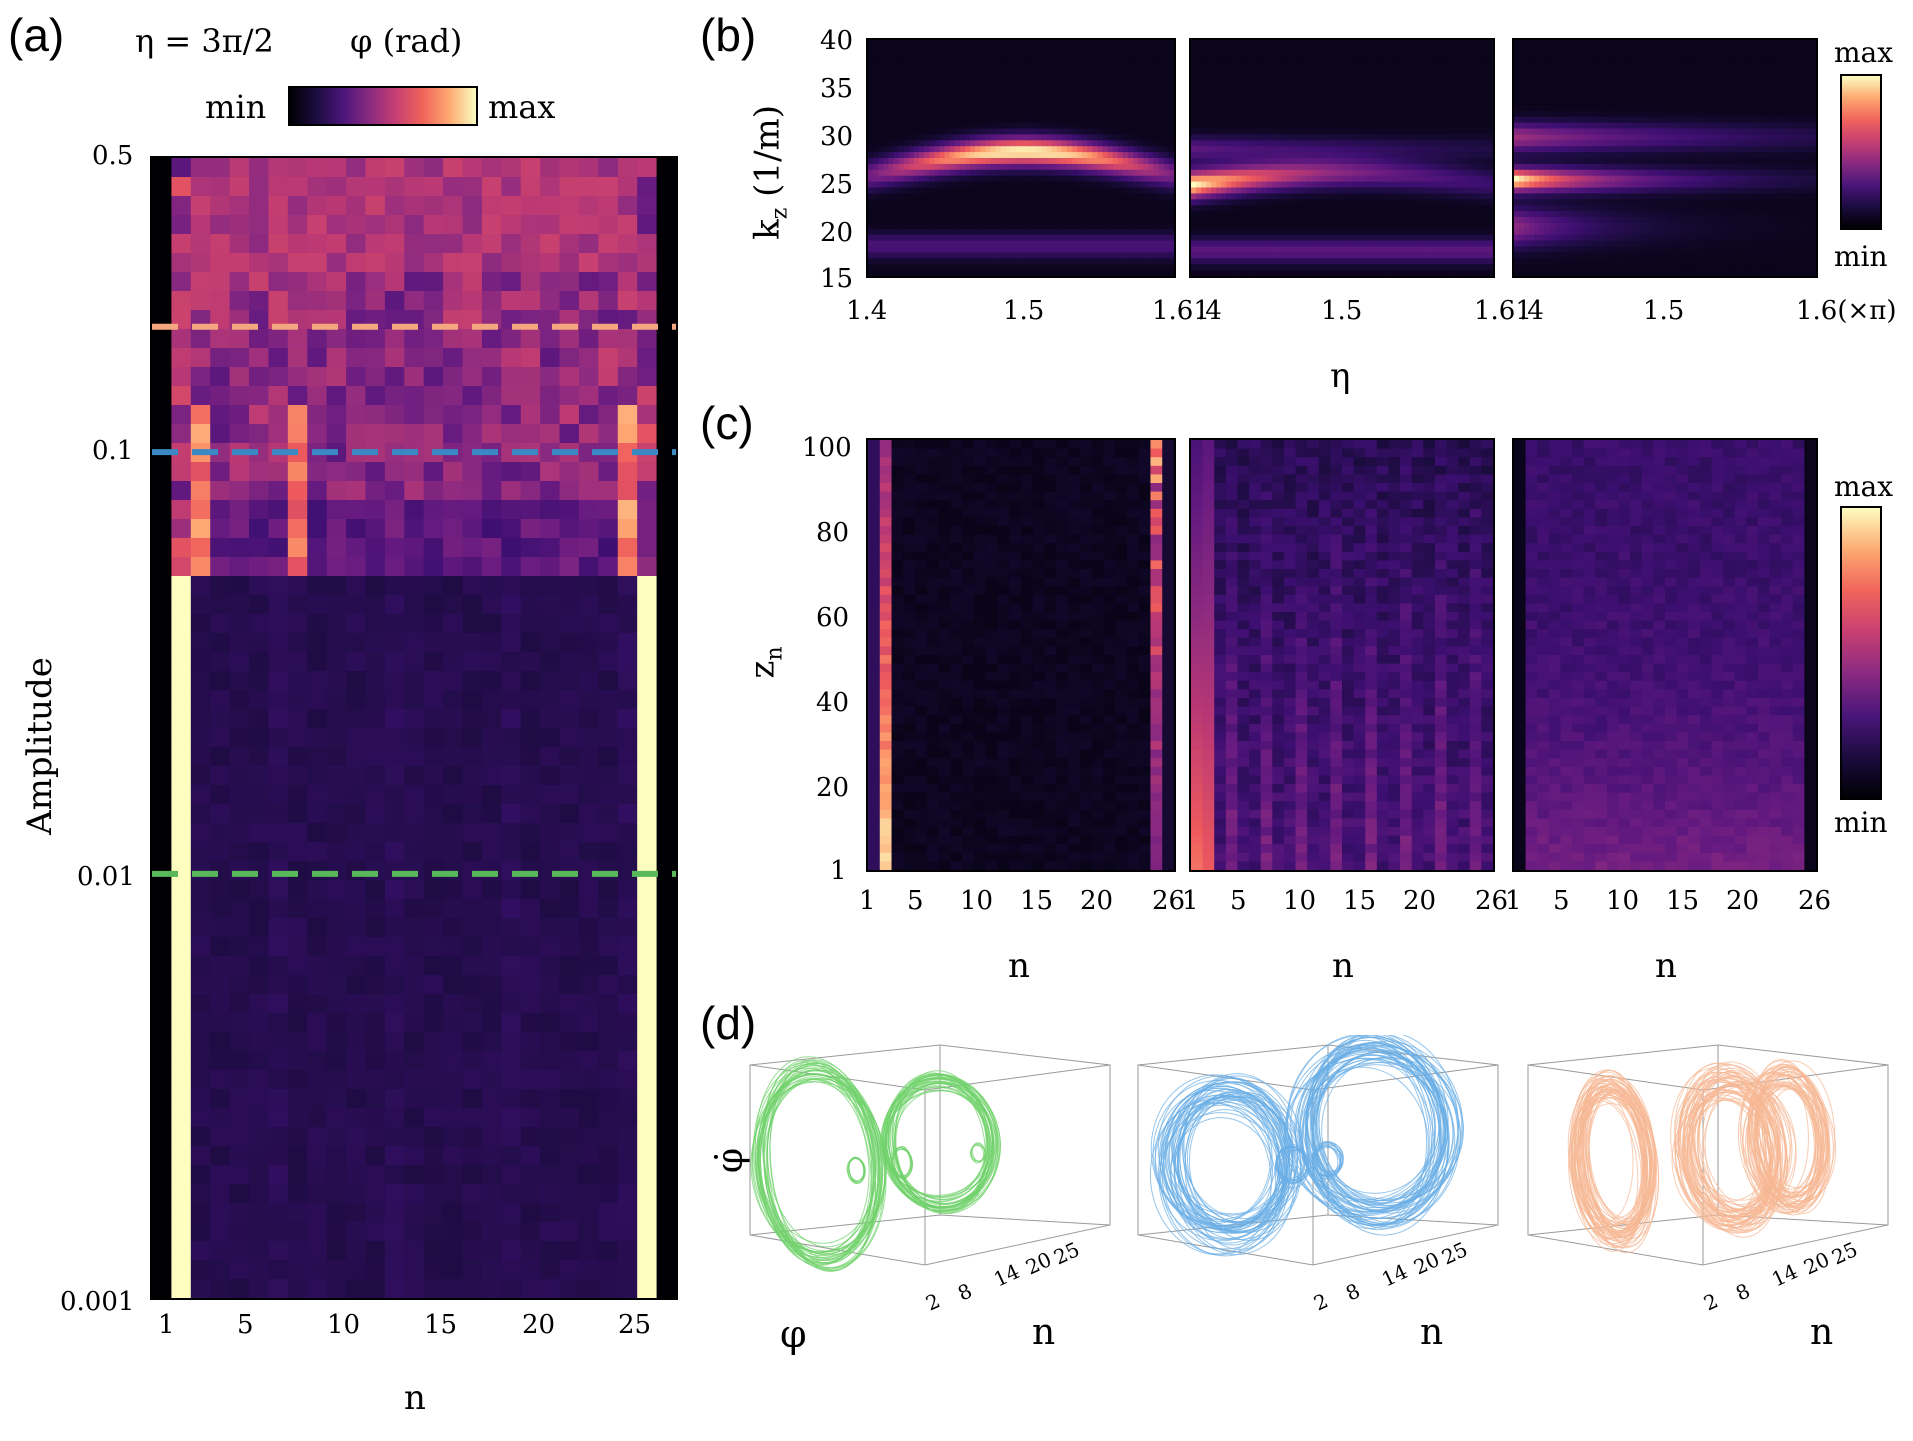 The height and width of the screenshot is (1441, 1913). Describe the element at coordinates (837, 41) in the screenshot. I see `panel-b-ytick-0: 40` at that location.